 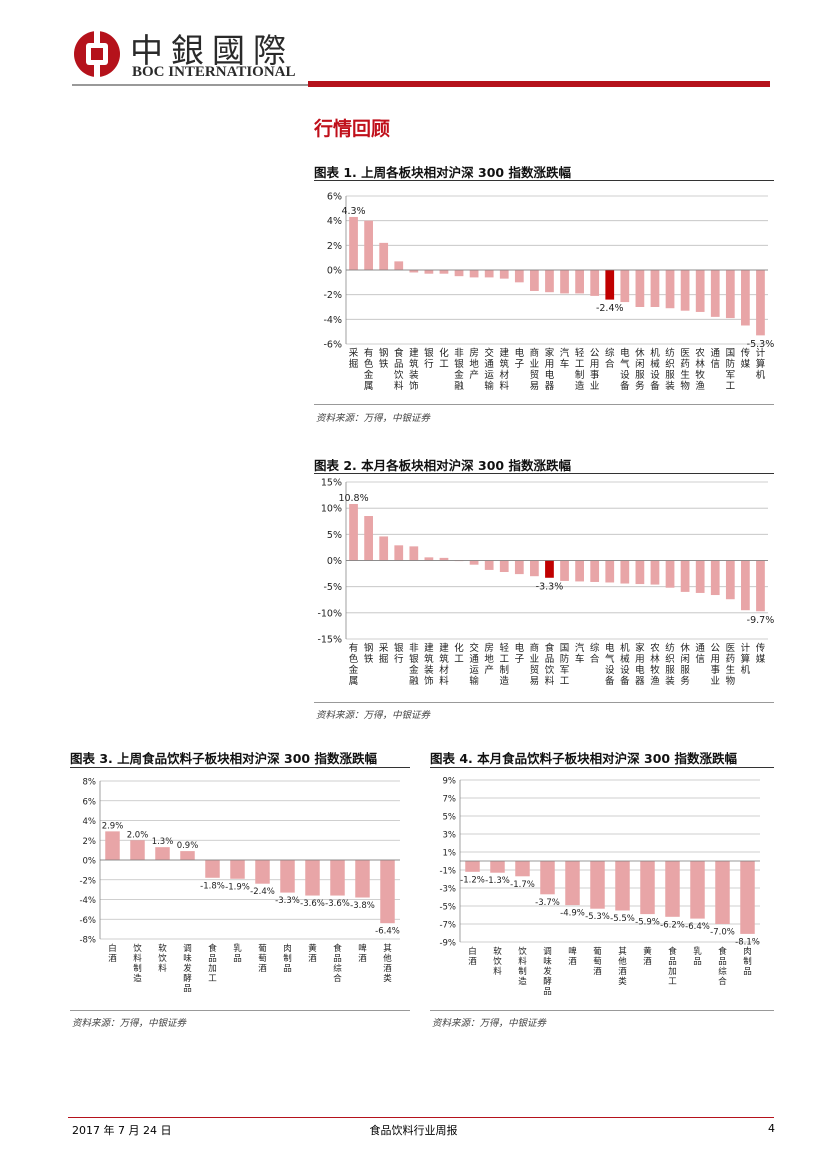 I want to click on data-label: -2.4%, so click(x=262, y=892).